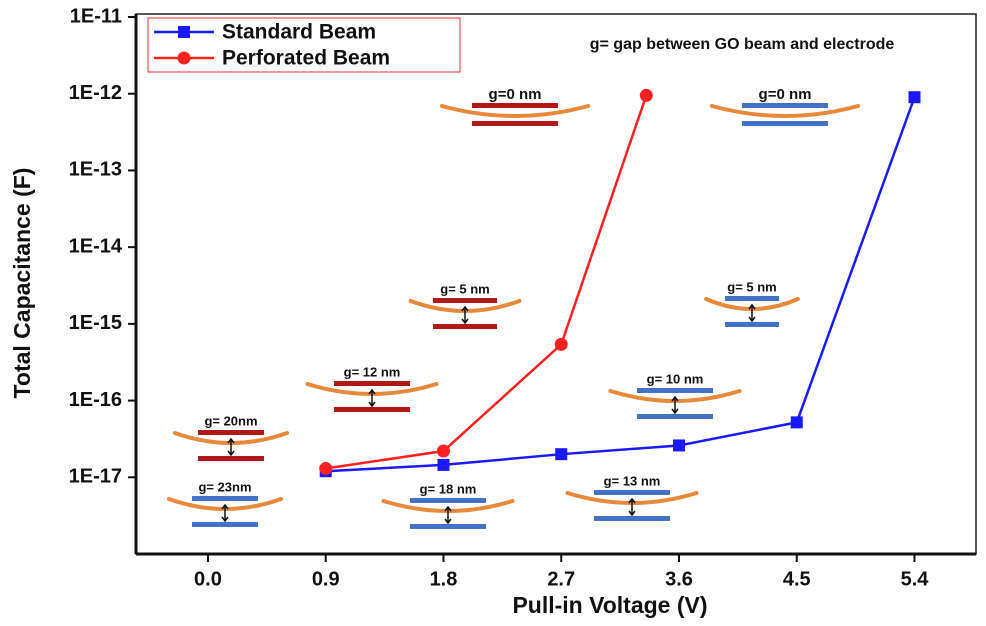 The image size is (986, 626). Describe the element at coordinates (95, 323) in the screenshot. I see `y-tick-label: 1E-15` at that location.